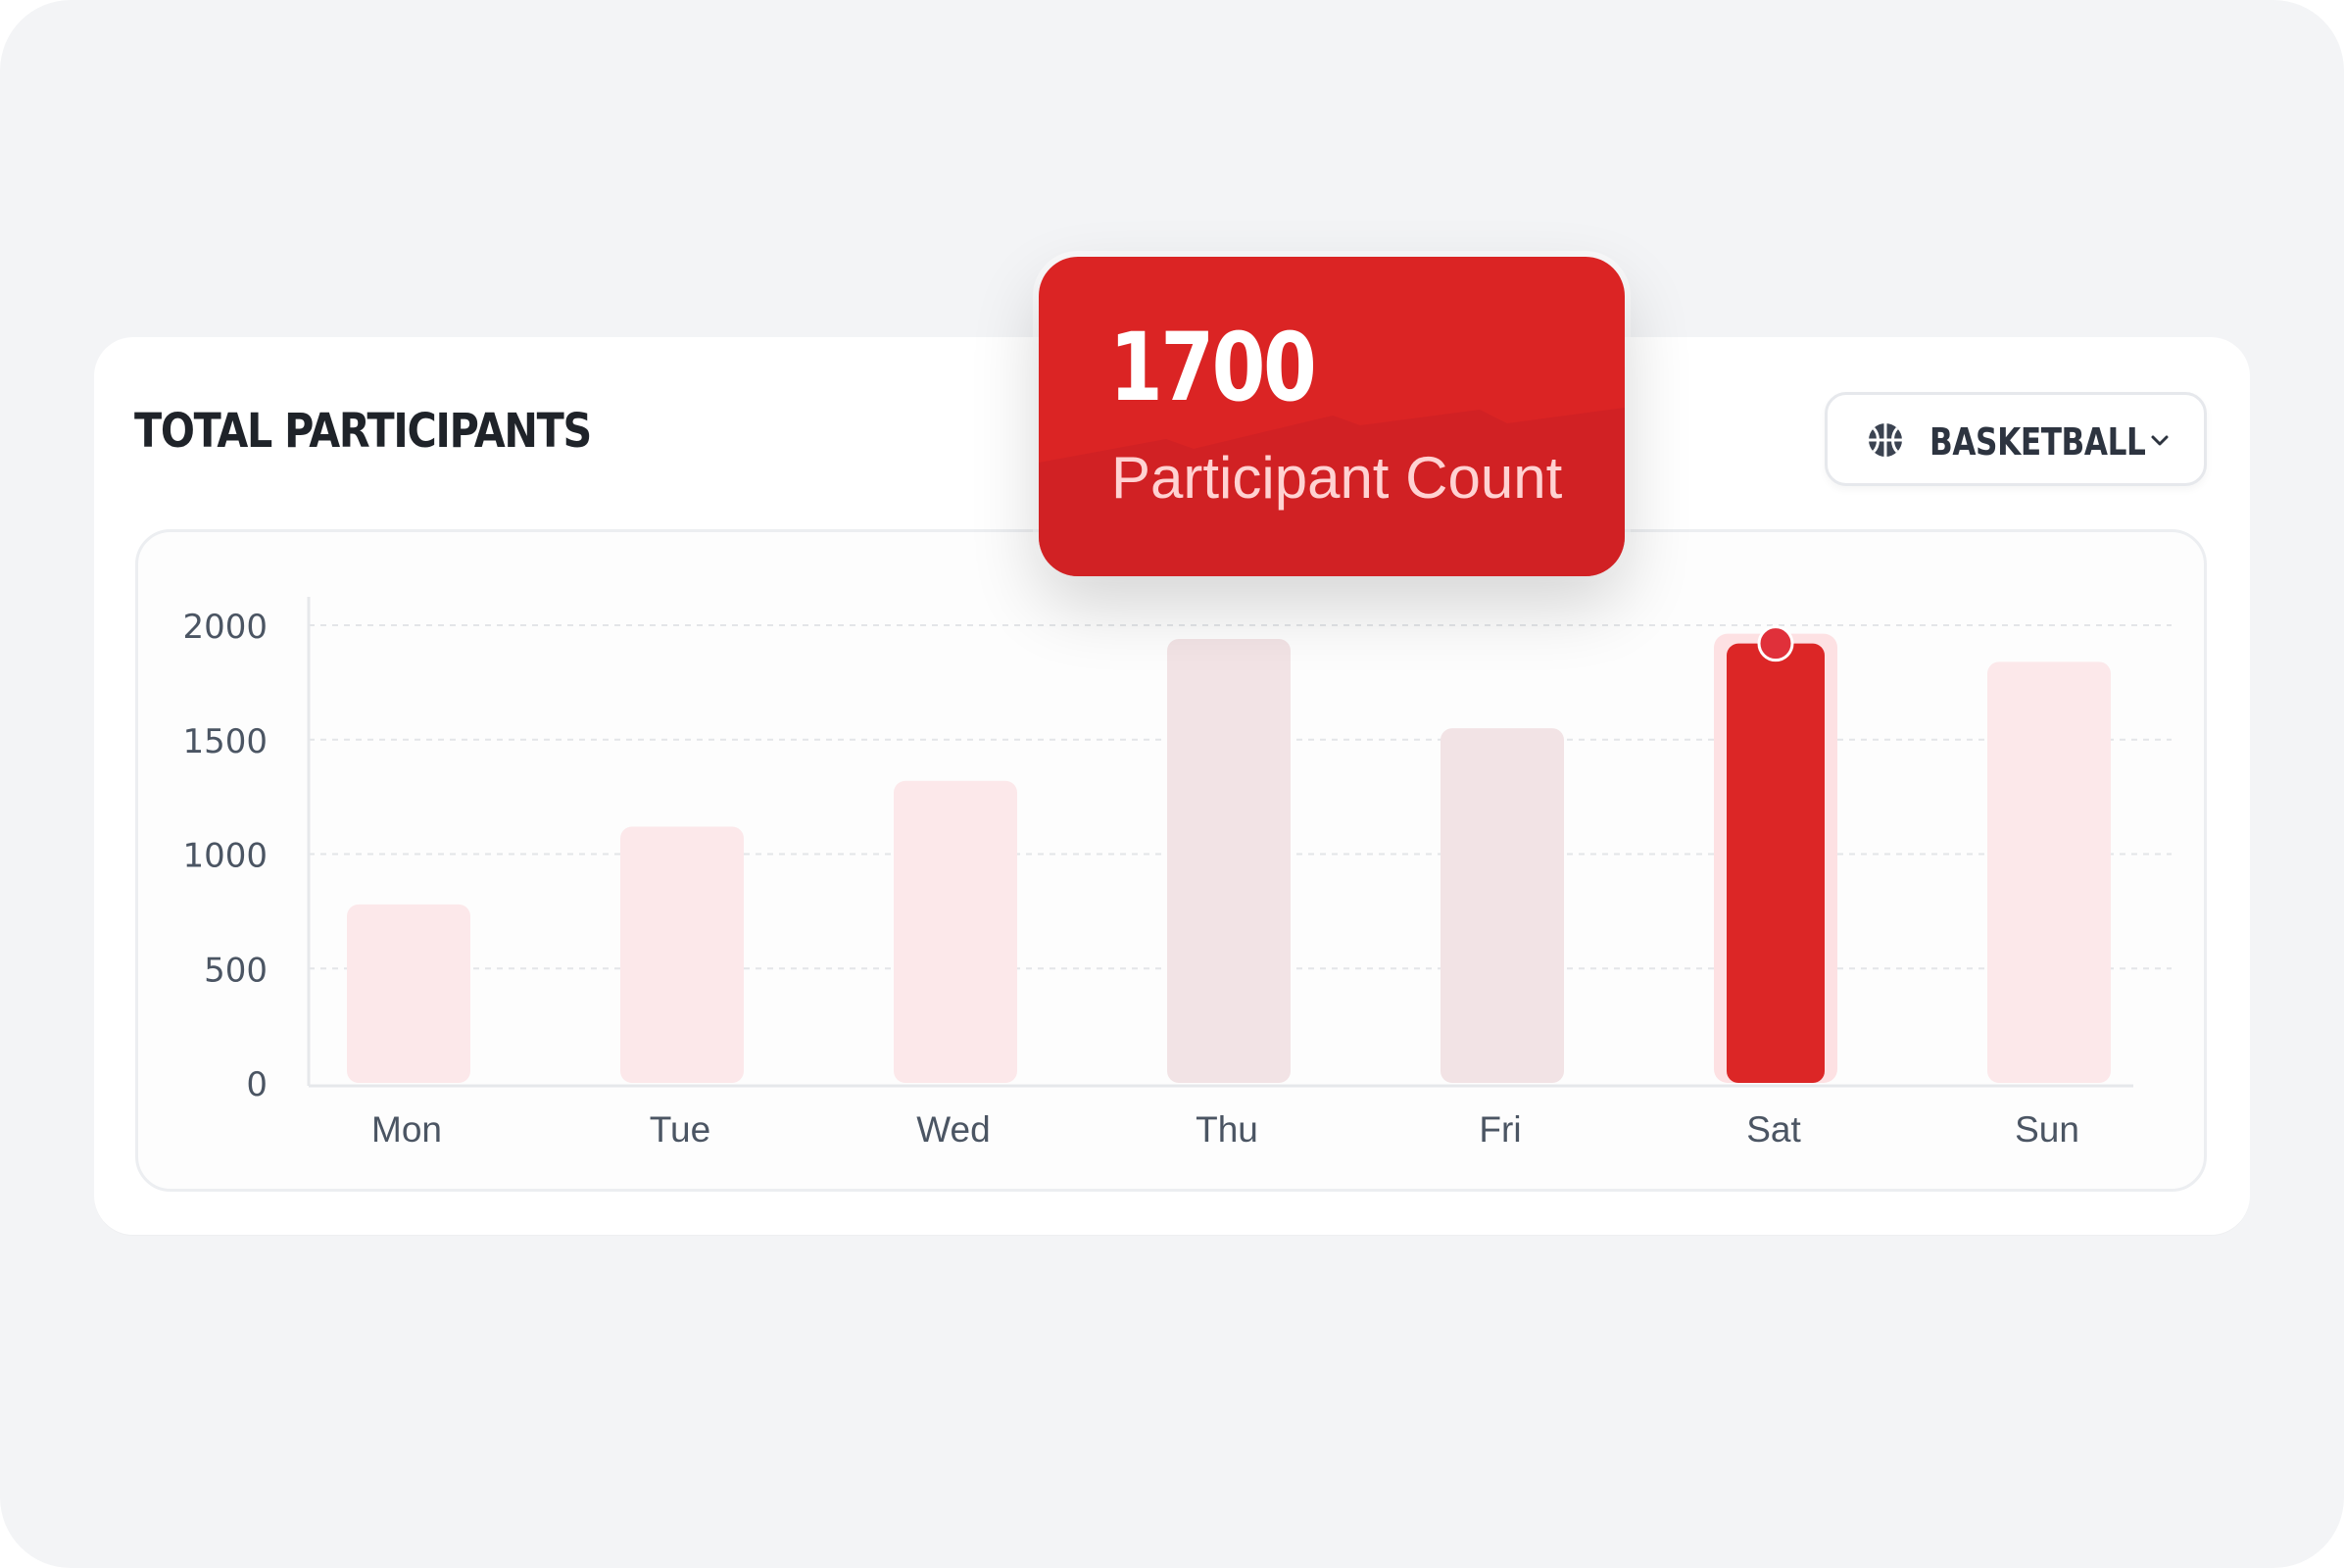 The image size is (2344, 1568). Describe the element at coordinates (680, 1129) in the screenshot. I see `x-tick-label: Tue` at that location.